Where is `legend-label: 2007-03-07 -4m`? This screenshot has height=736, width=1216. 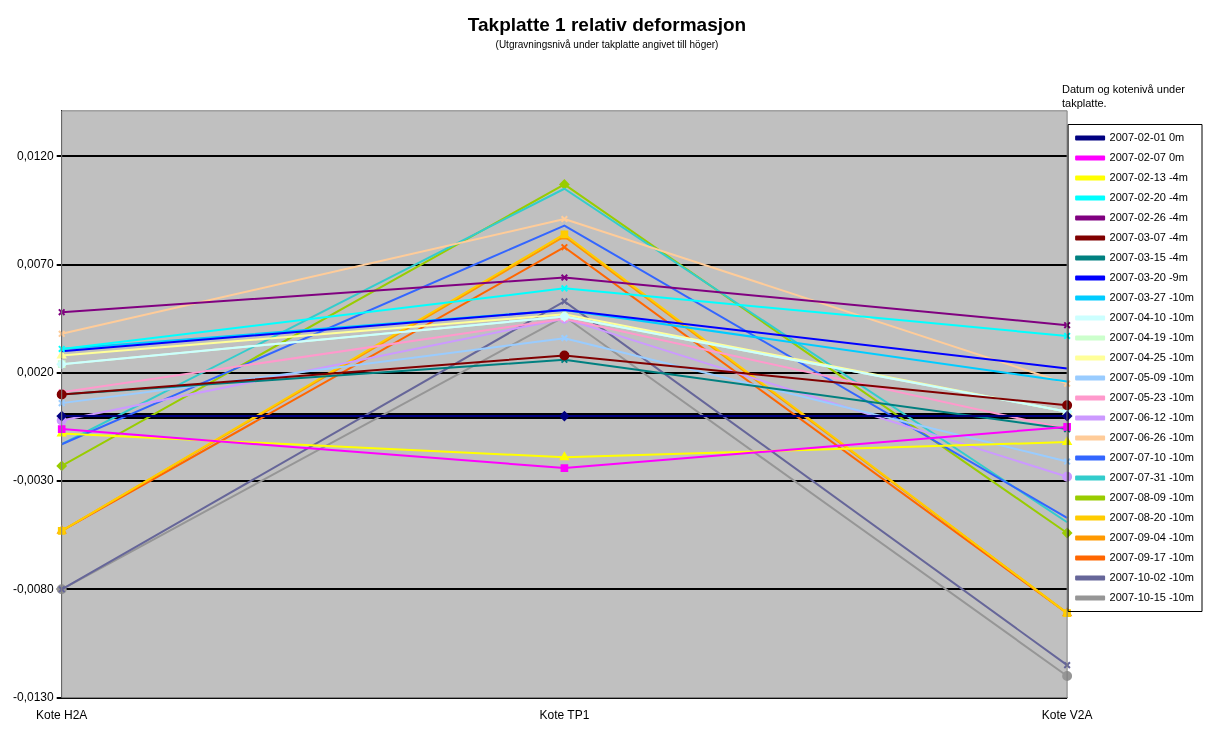
legend-label: 2007-03-07 -4m is located at coordinates (1148, 237).